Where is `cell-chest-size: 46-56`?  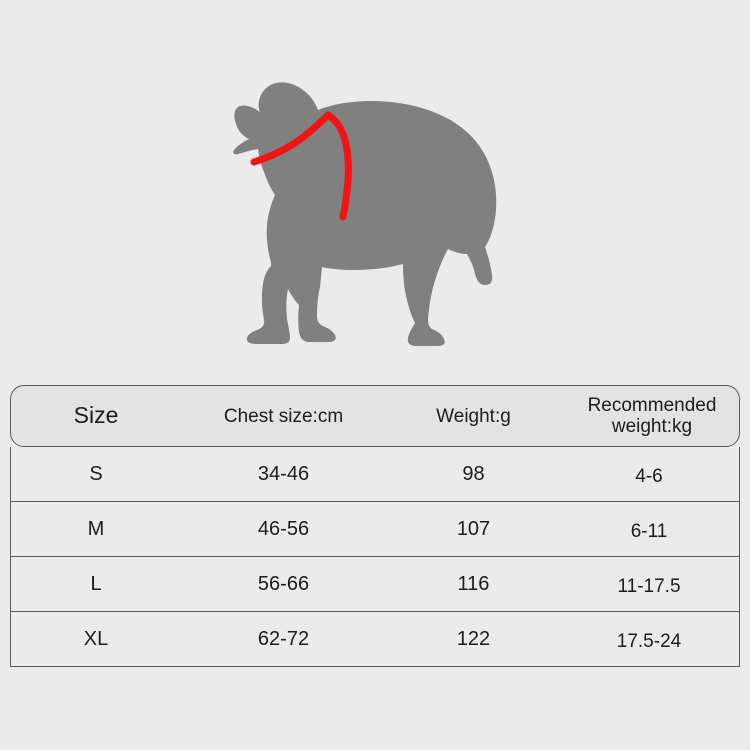 cell-chest-size: 46-56 is located at coordinates (283, 528).